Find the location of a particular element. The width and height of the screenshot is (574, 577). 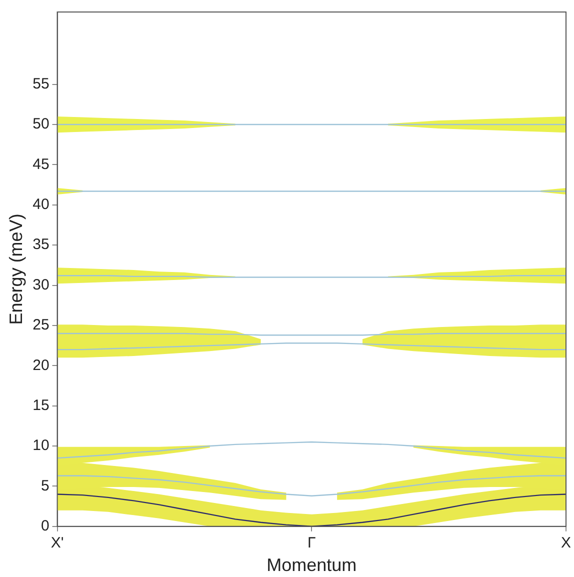

y-axis-title: Energy (meV) is located at coordinates (16, 269).